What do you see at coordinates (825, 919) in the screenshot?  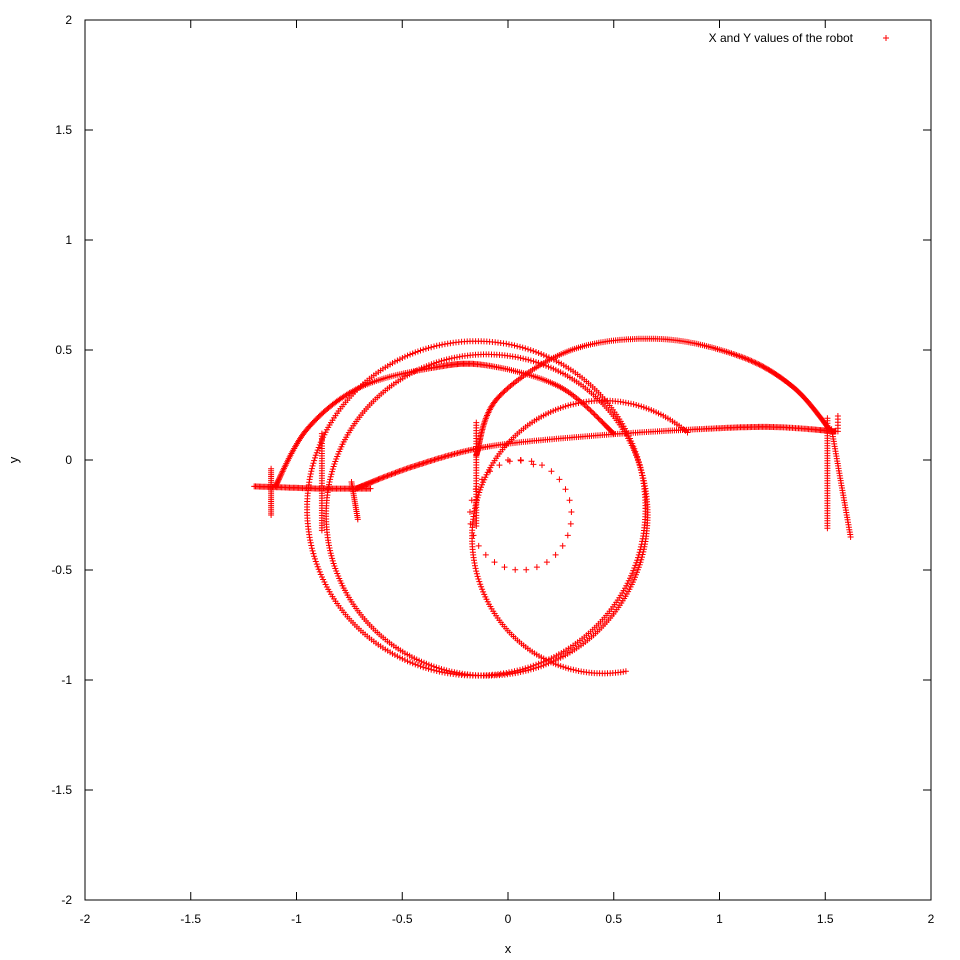 I see `x-tick-label: 1.5` at bounding box center [825, 919].